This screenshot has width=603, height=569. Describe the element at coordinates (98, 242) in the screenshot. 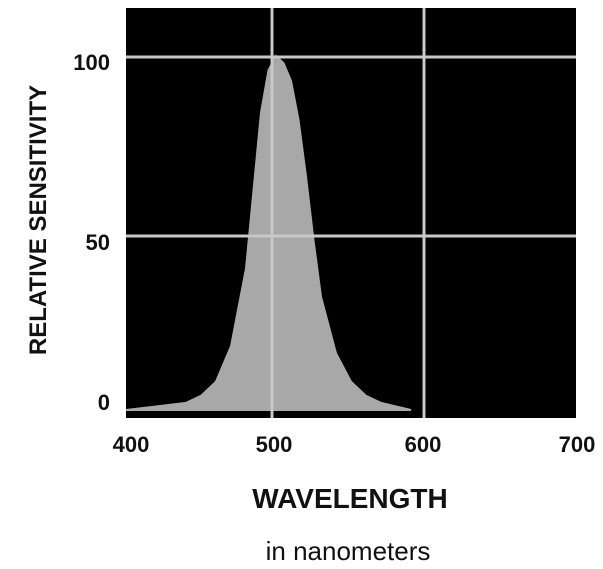

I see `y-tick-label: 50` at that location.